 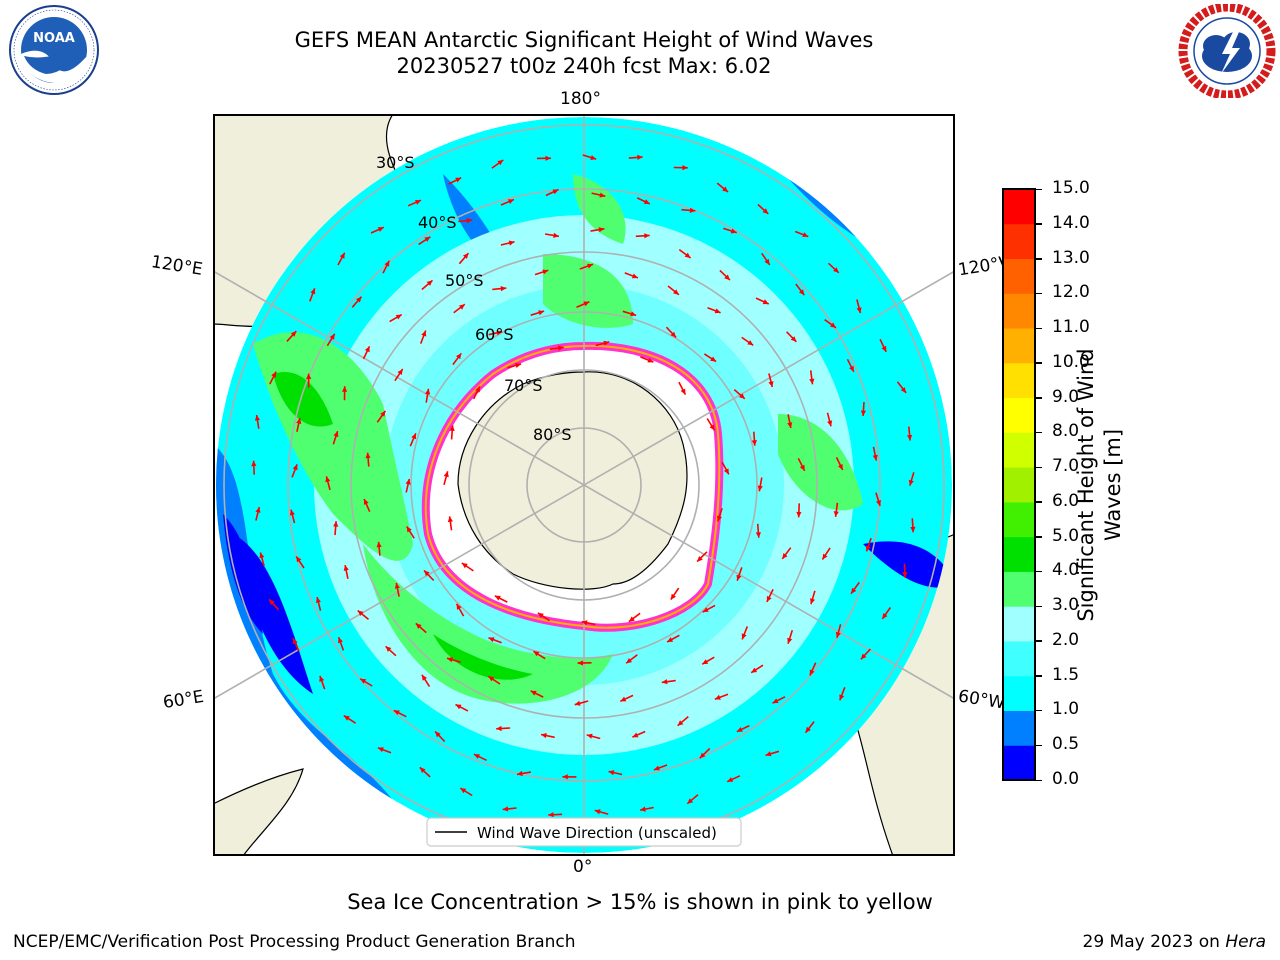 I want to click on footer-machine: Hera, so click(x=1245, y=942).